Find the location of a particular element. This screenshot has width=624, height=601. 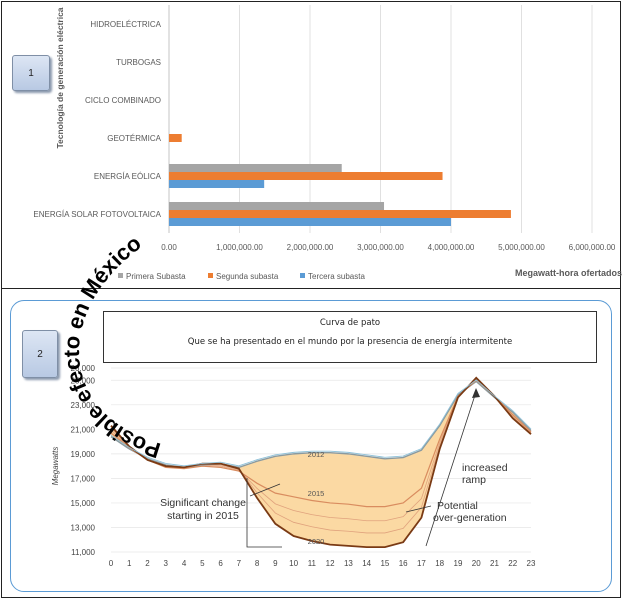

duck-x-tick-label: 19 is located at coordinates (458, 563).